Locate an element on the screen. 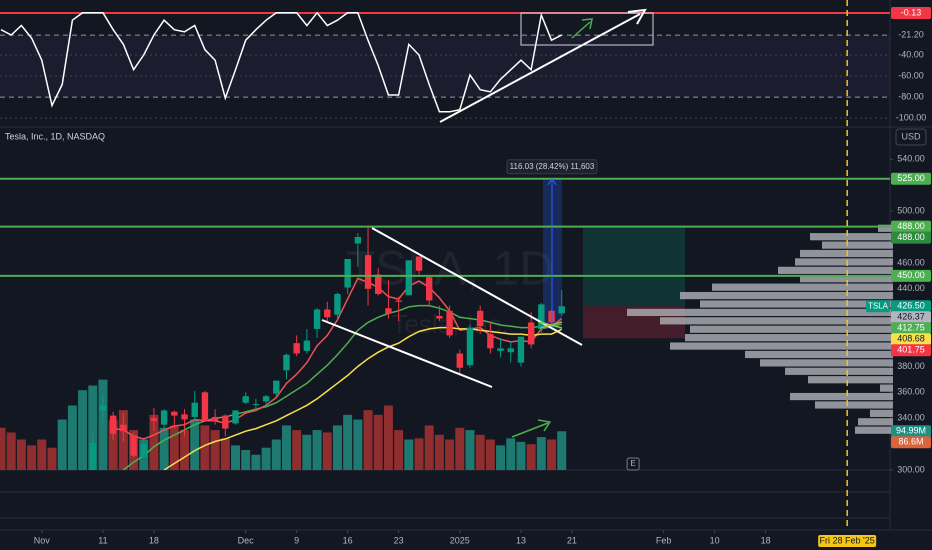  measure-label: 116.03 (28.42%) 11,603 is located at coordinates (552, 166).